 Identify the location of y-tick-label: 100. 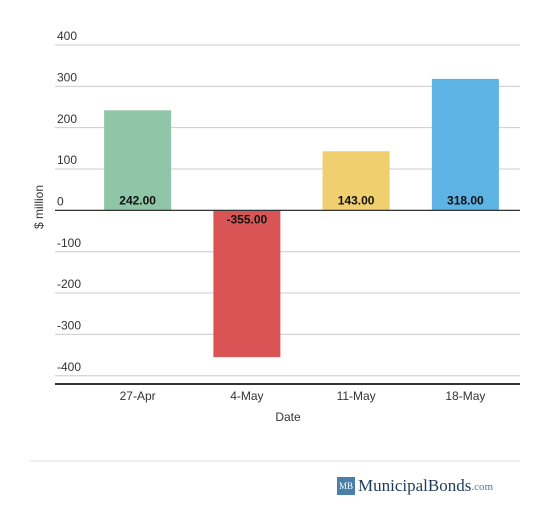
(67, 160).